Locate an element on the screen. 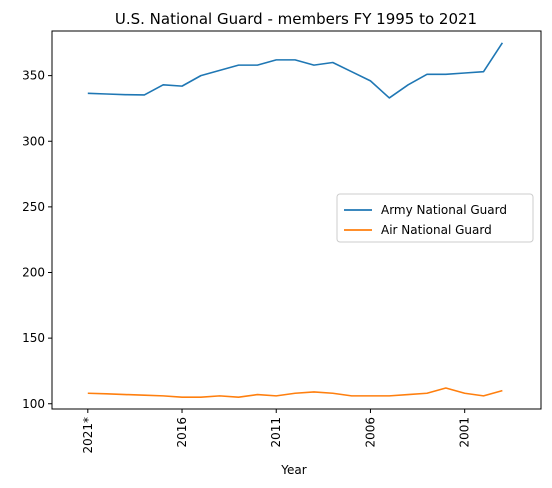 This screenshot has width=552, height=488. x-tick-label: 2016 is located at coordinates (182, 432).